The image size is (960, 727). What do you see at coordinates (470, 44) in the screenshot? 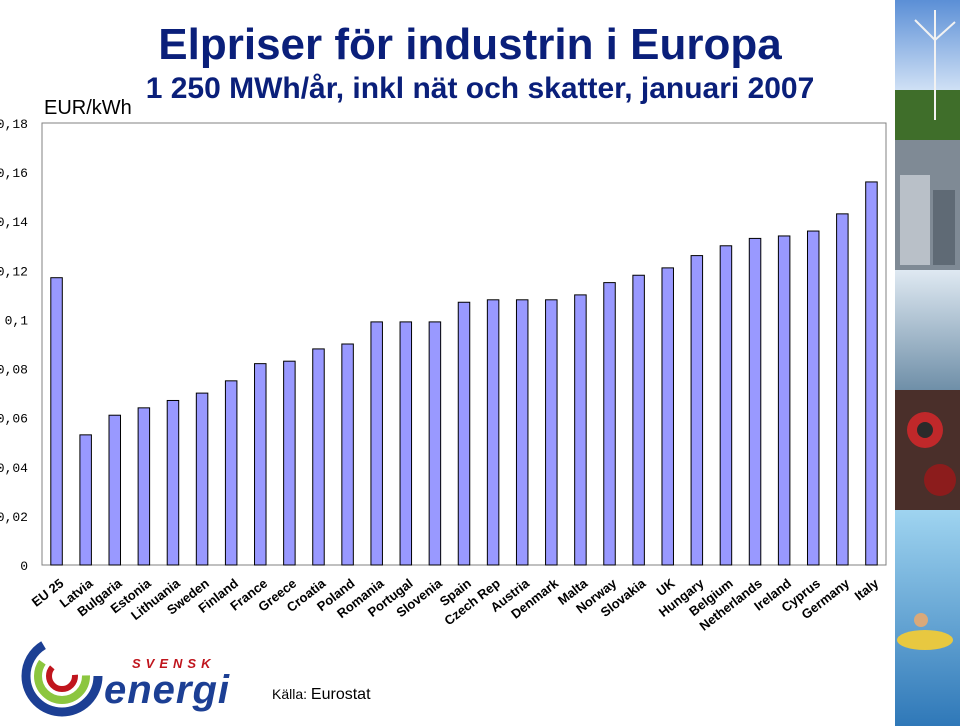
I see `chart-title: Elpriser för industrin i Europa` at bounding box center [470, 44].